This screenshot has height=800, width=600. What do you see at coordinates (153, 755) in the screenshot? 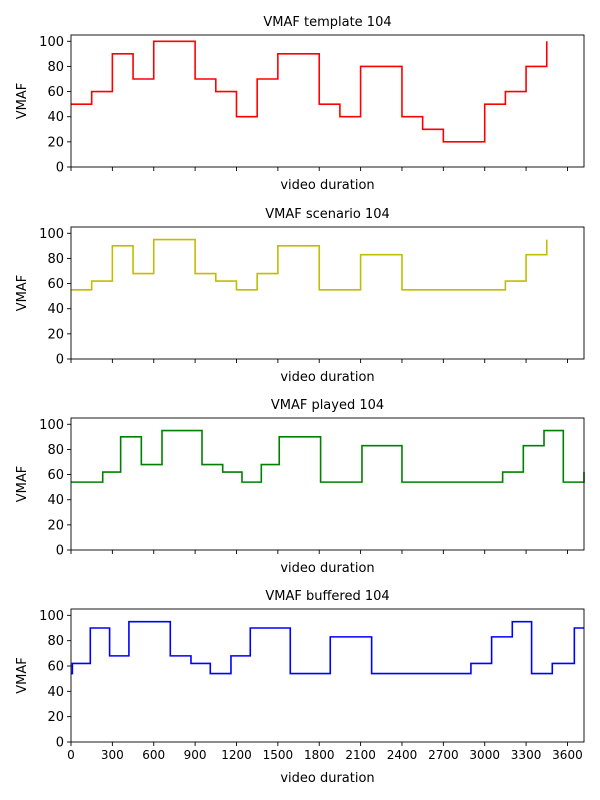
I see `x-tick-label: 600` at bounding box center [153, 755].